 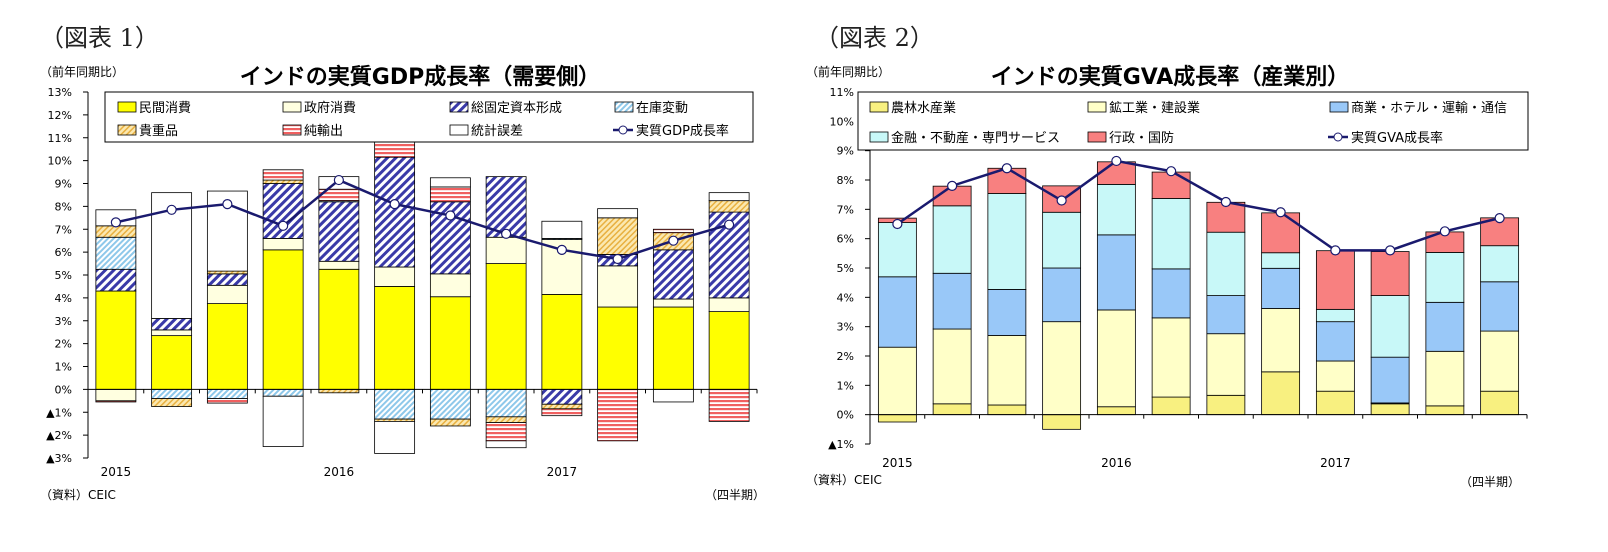 What do you see at coordinates (1280, 212) in the screenshot?
I see `growth-rate-point-2016Q4` at bounding box center [1280, 212].